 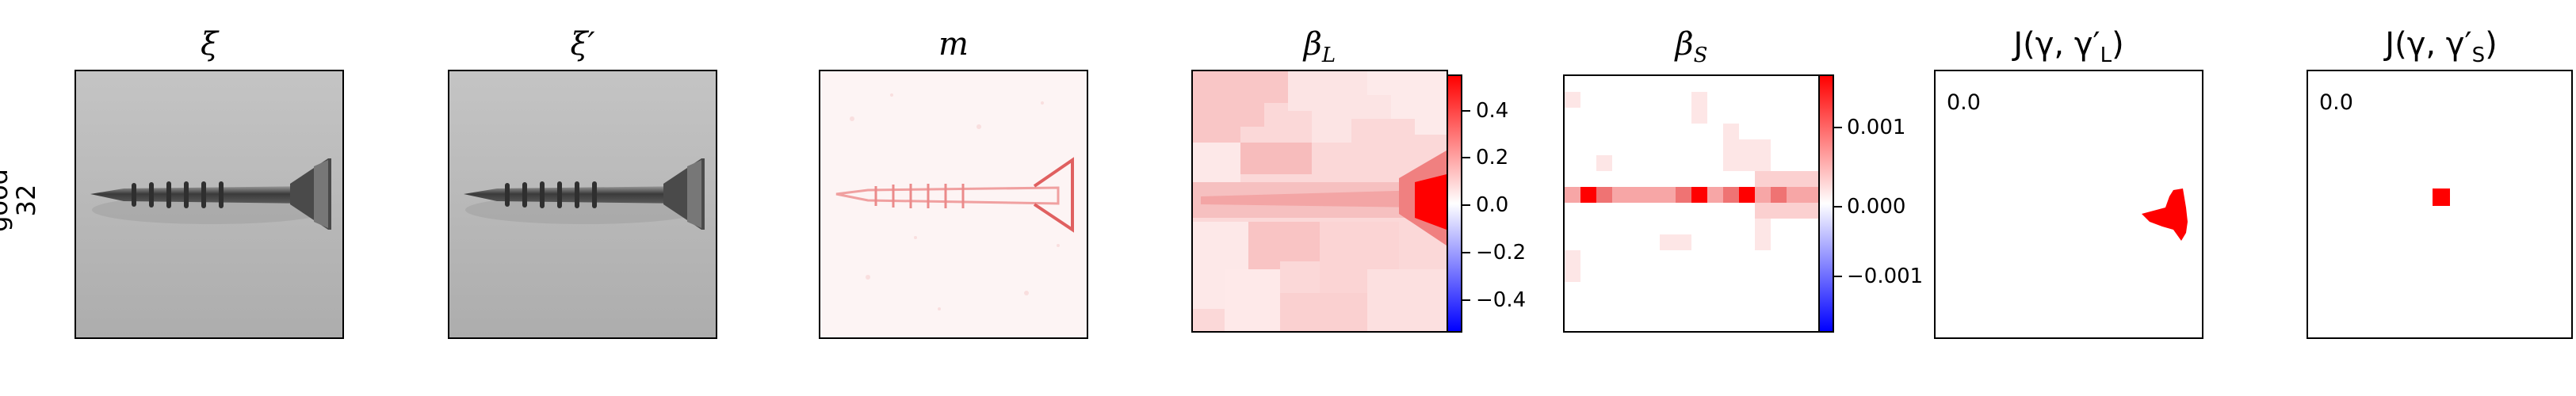 I want to click on mask-panel-j-s: 0.0, so click(x=2440, y=204).